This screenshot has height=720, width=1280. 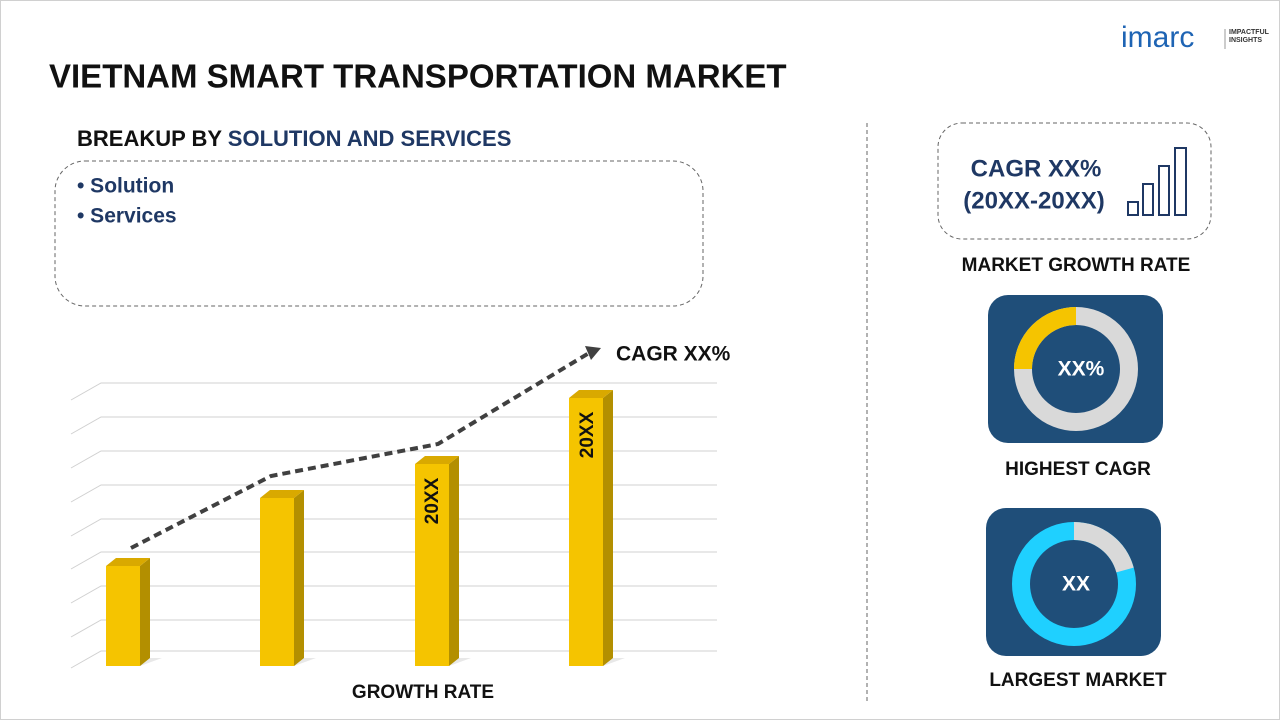 I want to click on breakup-item: • Services, so click(x=127, y=216).